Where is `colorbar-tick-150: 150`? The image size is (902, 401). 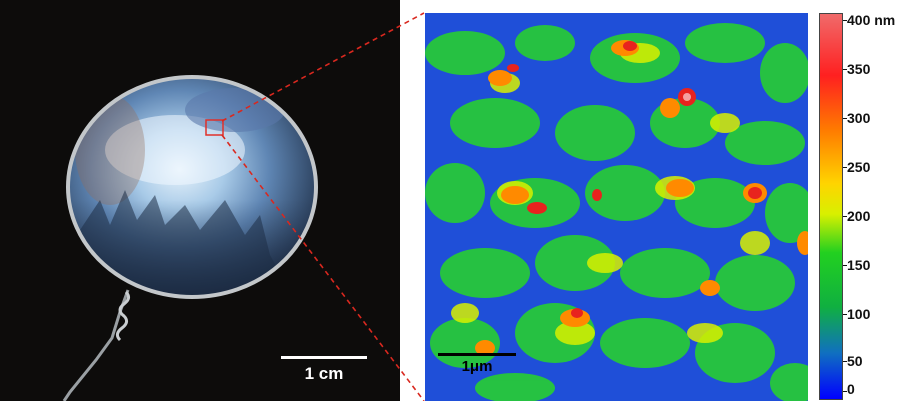
colorbar-tick-150: 150 is located at coordinates (859, 265).